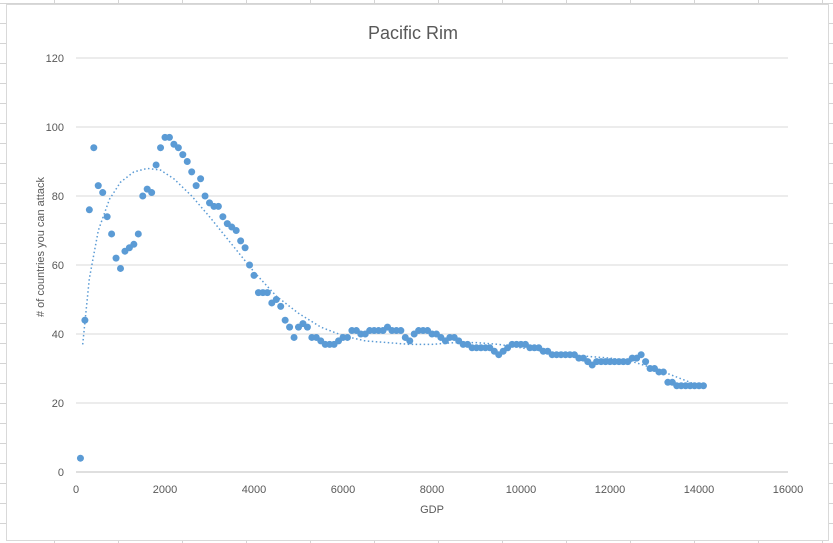  I want to click on x-axis-title: GDP, so click(432, 510).